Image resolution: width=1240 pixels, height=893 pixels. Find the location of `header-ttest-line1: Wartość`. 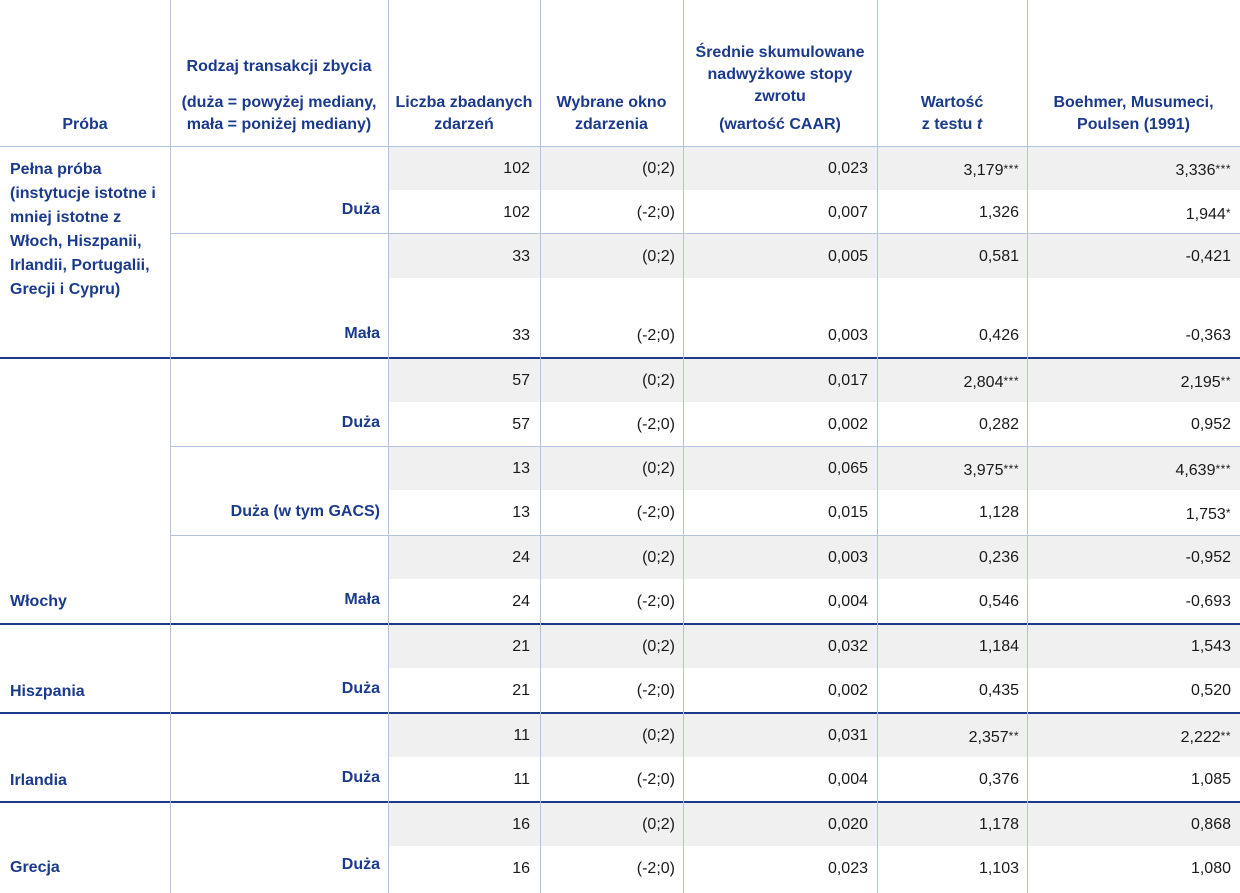

header-ttest-line1: Wartość is located at coordinates (952, 102).